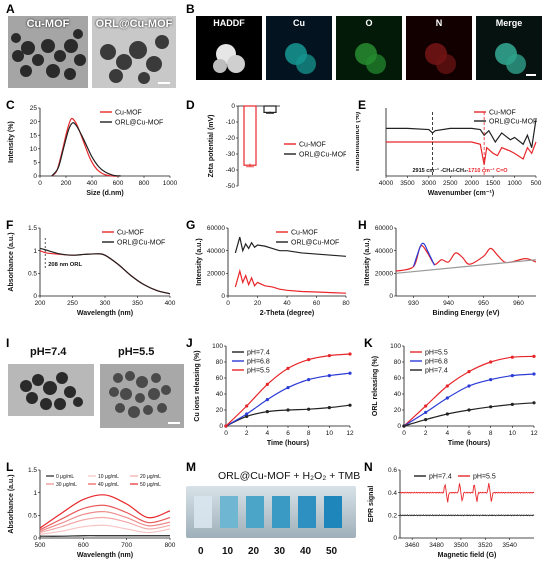 The image size is (546, 570). I want to click on x-axis-title: Wavelength (nm), so click(105, 555).